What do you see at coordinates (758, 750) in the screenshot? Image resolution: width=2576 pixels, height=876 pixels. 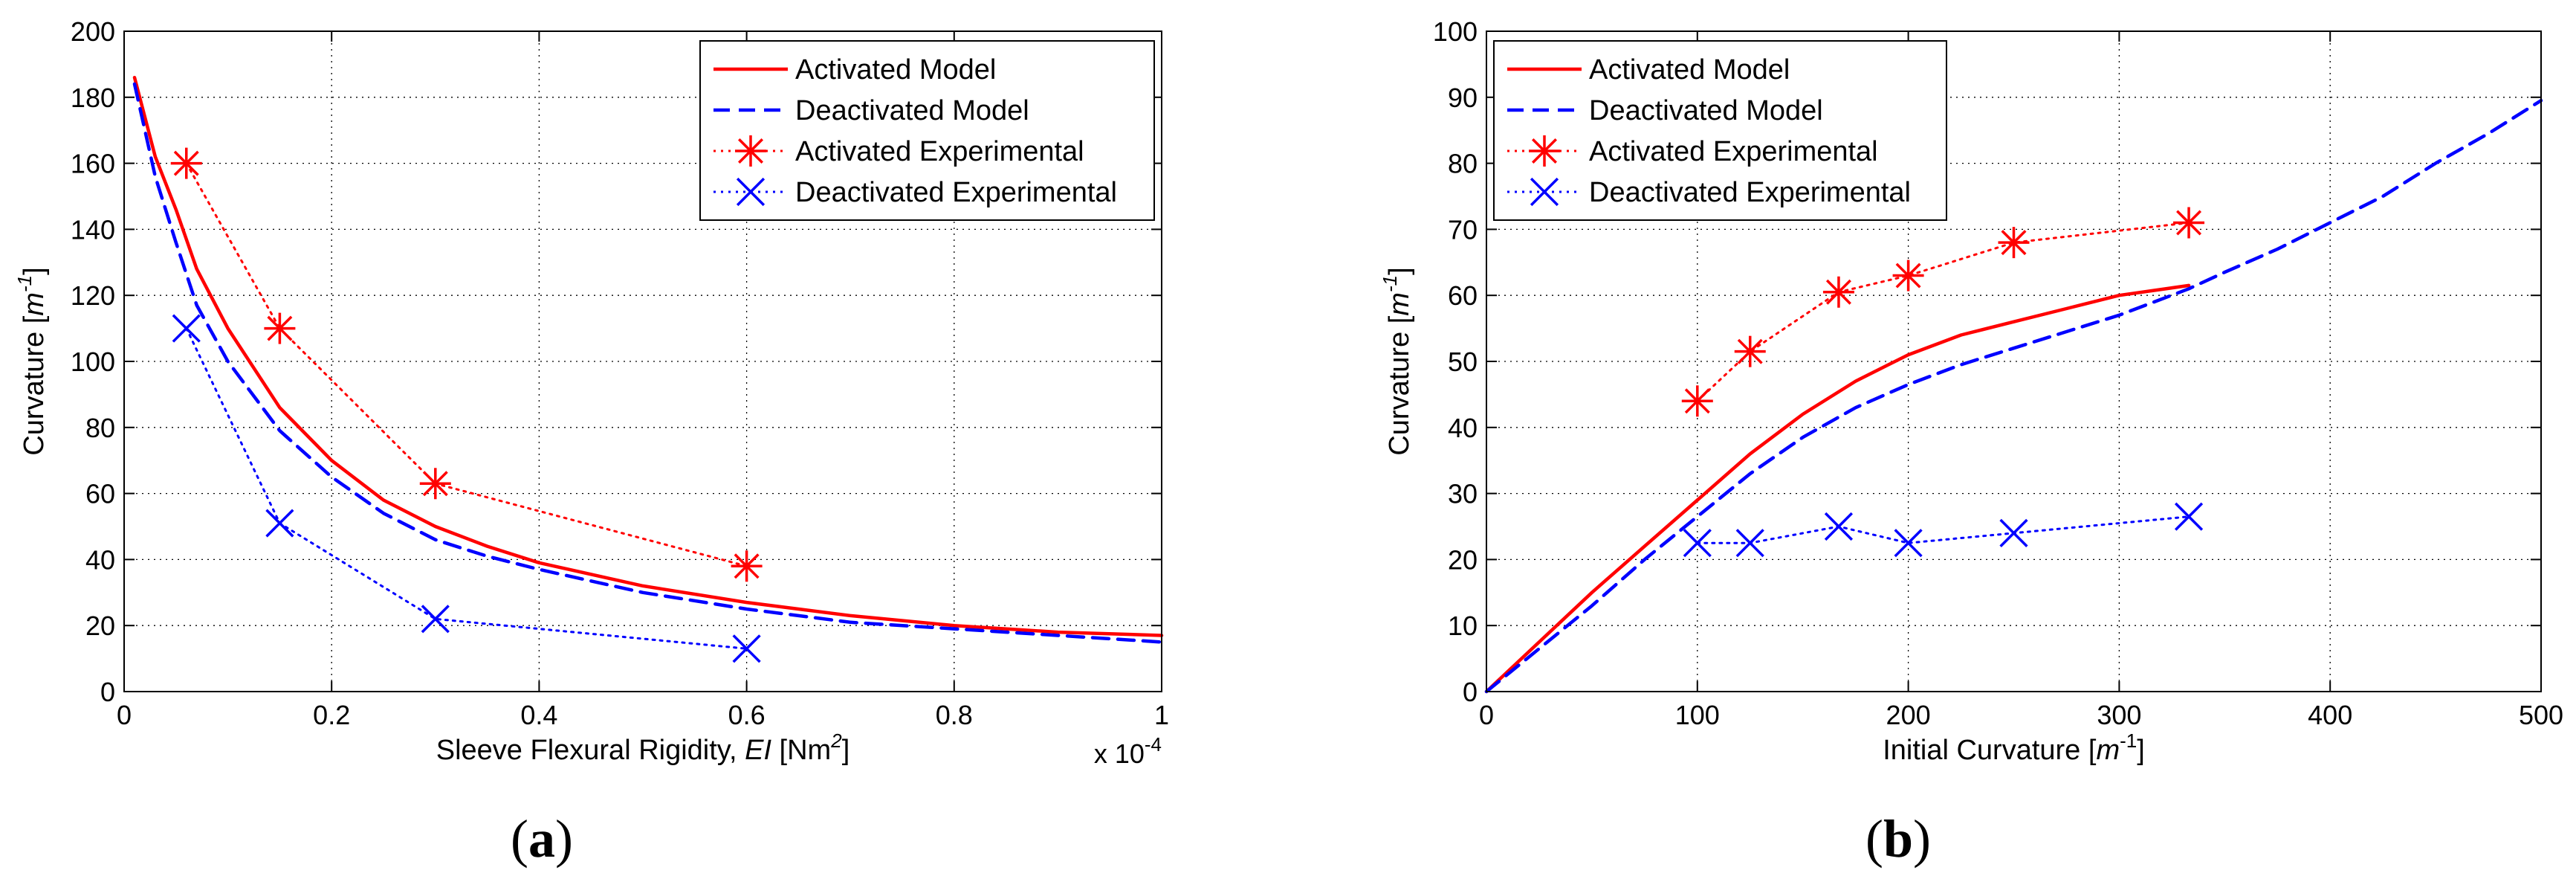 I see `x-axis-label-var: EI` at bounding box center [758, 750].